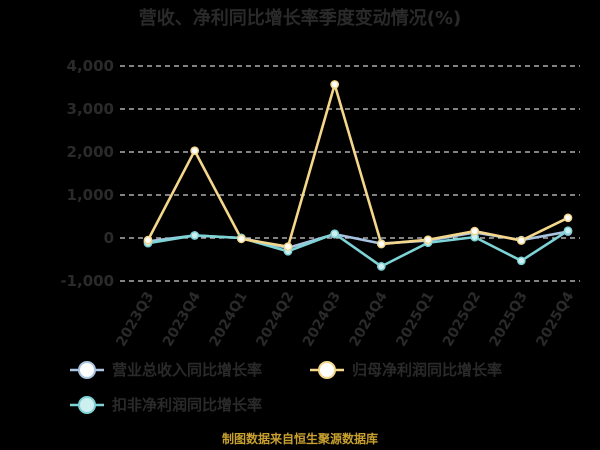 Image resolution: width=600 pixels, height=450 pixels. I want to click on x-tick-label: 2024Q1, so click(229, 319).